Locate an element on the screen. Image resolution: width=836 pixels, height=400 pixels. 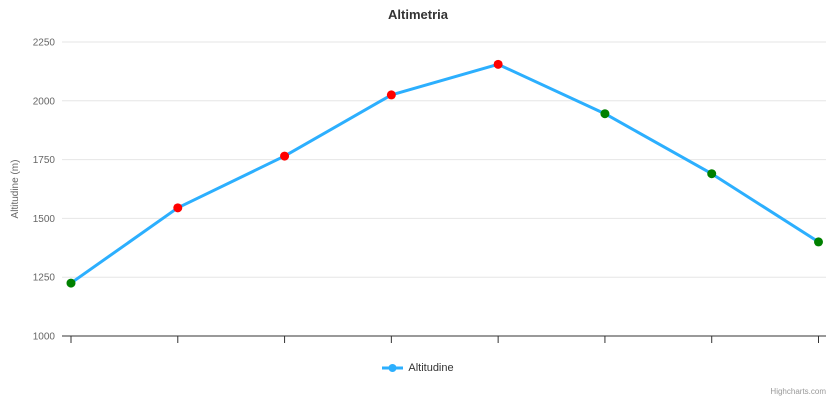
y-tick-label: 2000 is located at coordinates (44, 101).